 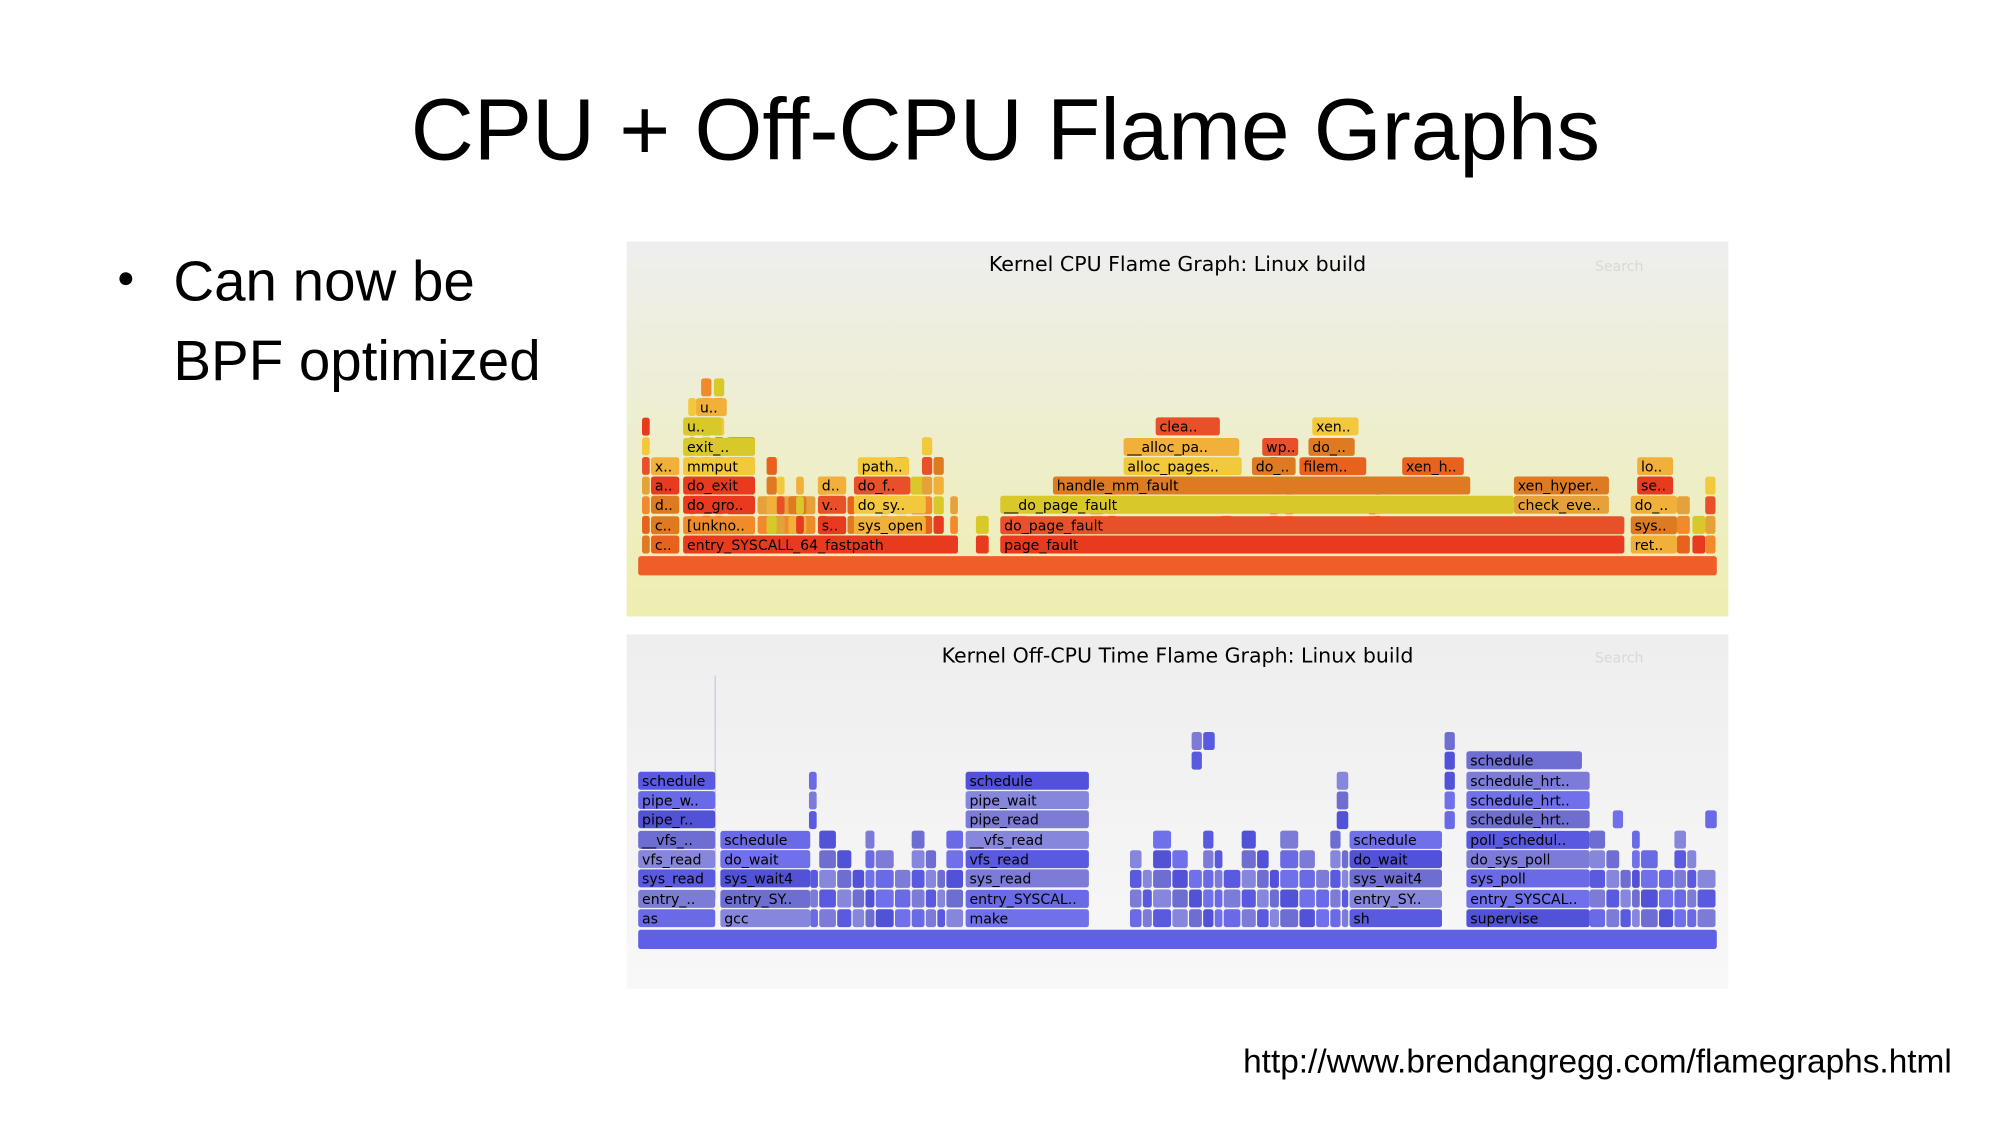 I want to click on frame-label: poll_schedul.., so click(x=1518, y=841).